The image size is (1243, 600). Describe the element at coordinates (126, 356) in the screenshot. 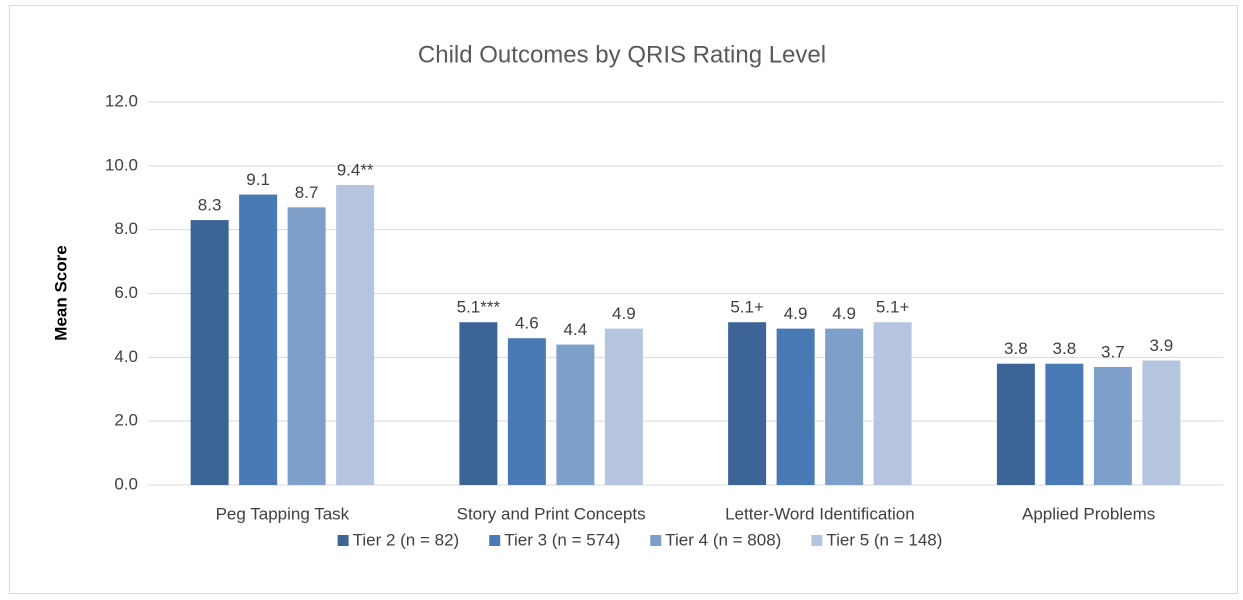

I see `y-tick-label: 4.0` at that location.